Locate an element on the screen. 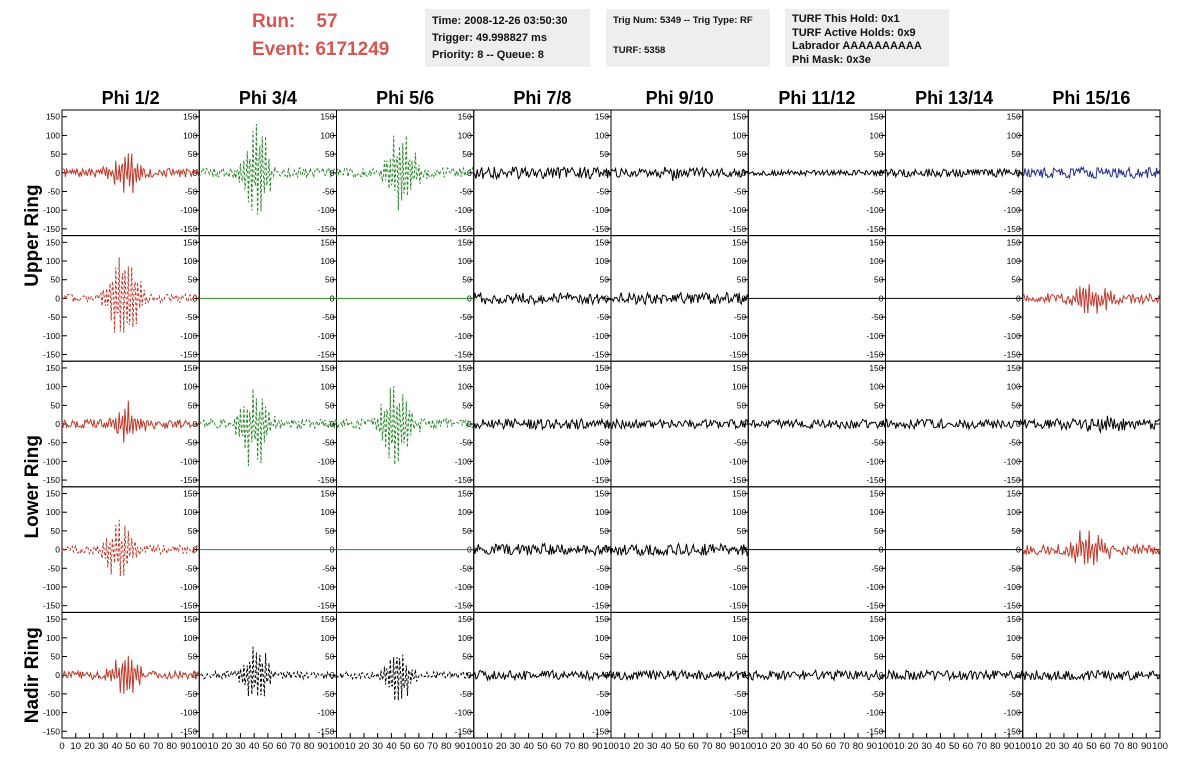  run-event-box: Run: 57 Event: 6171249 is located at coordinates (320, 36).